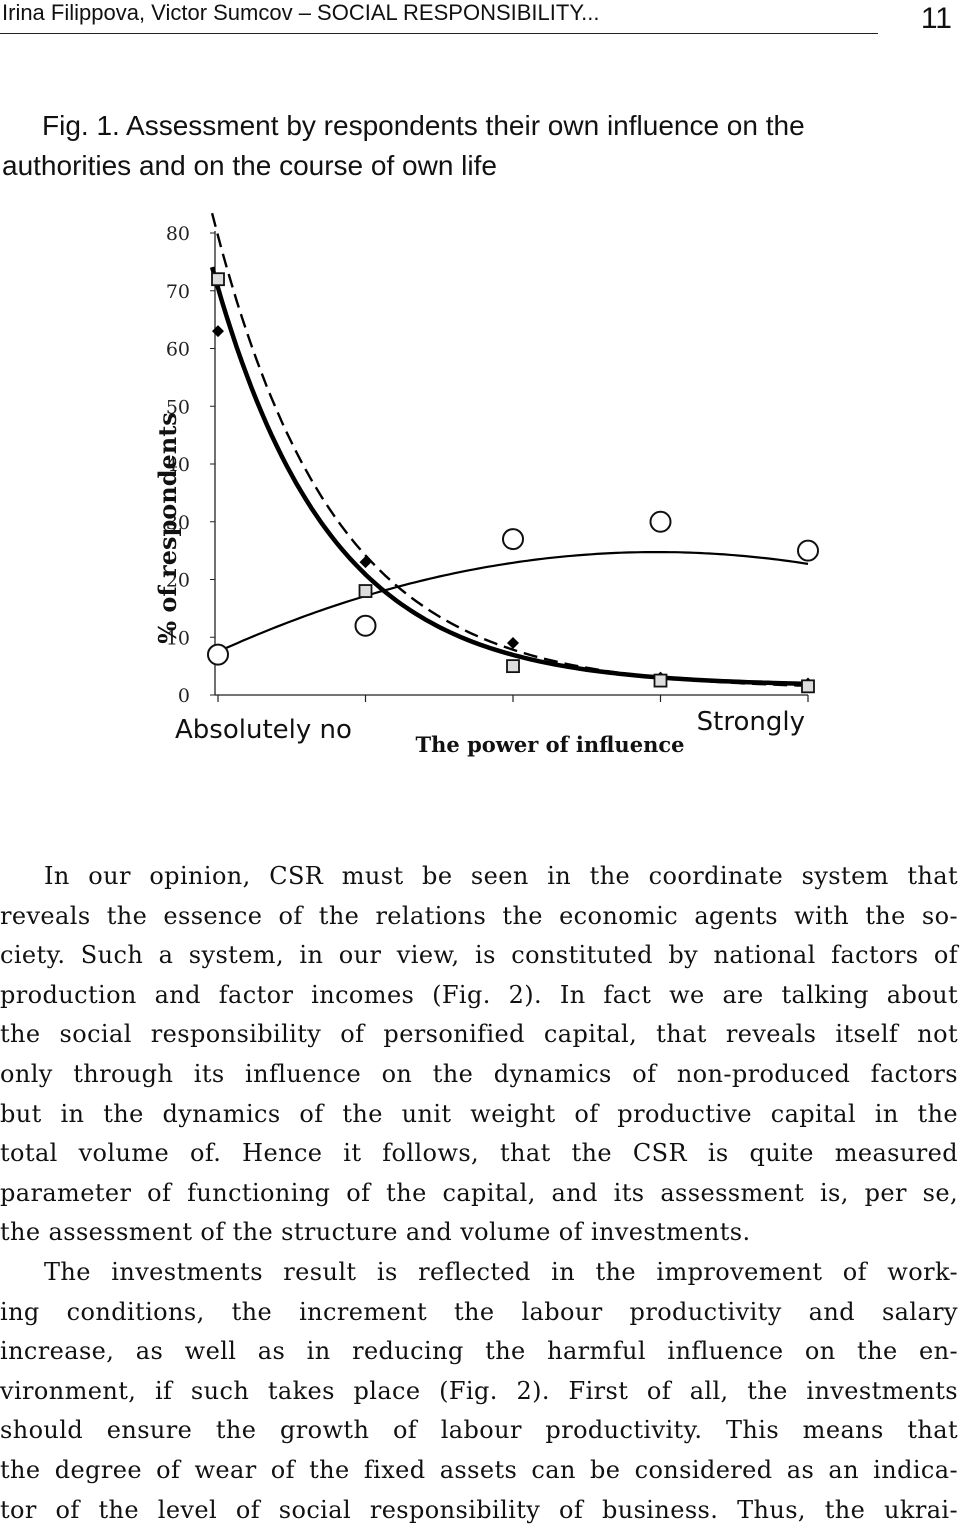 Image resolution: width=960 pixels, height=1531 pixels. I want to click on y-tick-label: 0, so click(184, 696).